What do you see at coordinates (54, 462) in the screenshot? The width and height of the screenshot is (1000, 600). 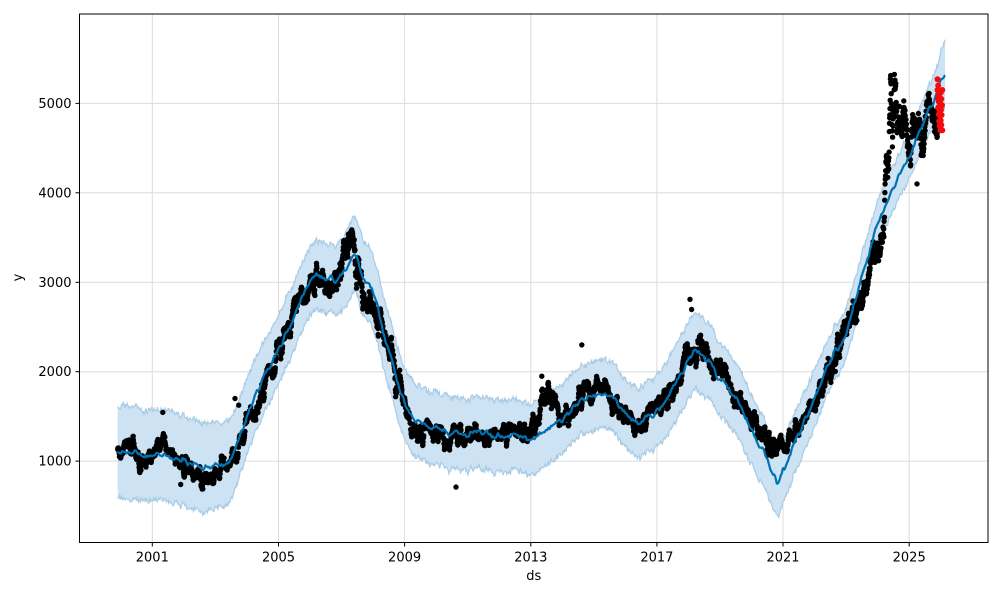 I see `y-tick-label: 1000` at bounding box center [54, 462].